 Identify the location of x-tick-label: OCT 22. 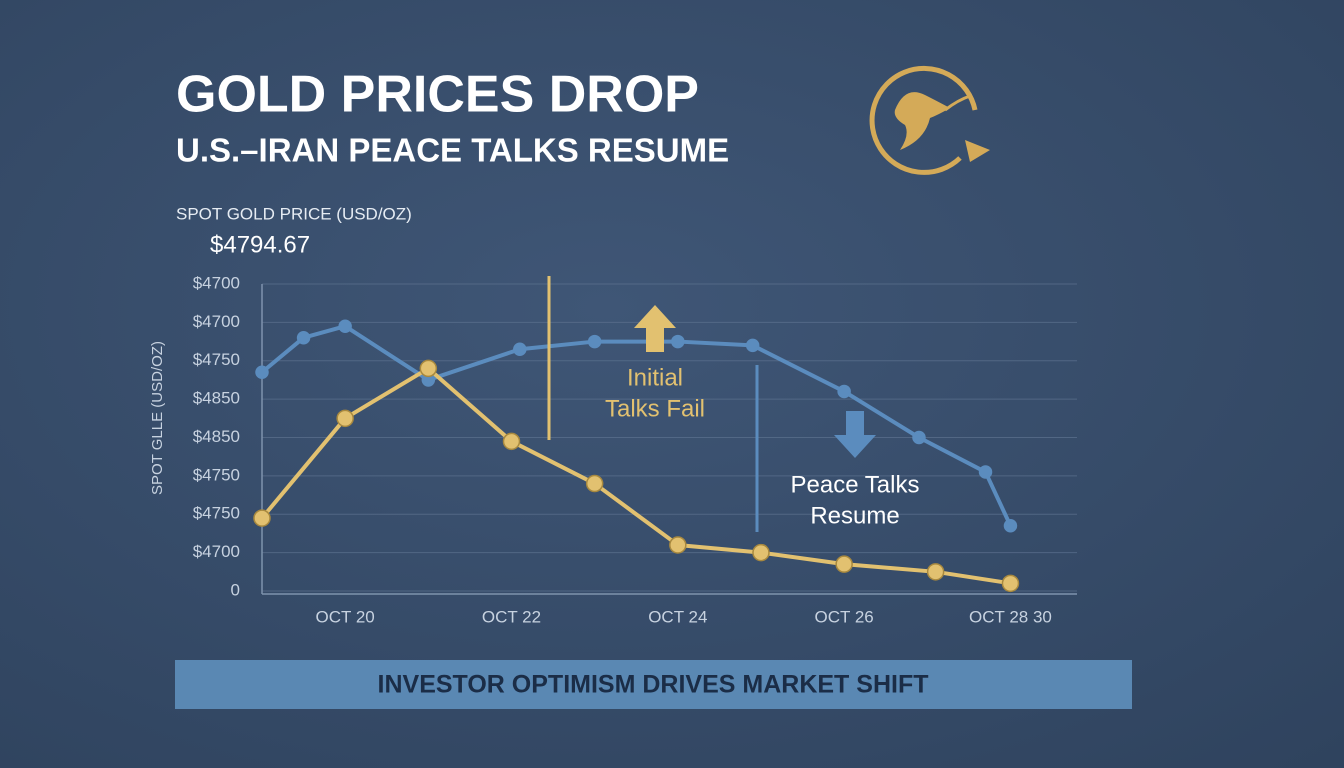
(511, 616).